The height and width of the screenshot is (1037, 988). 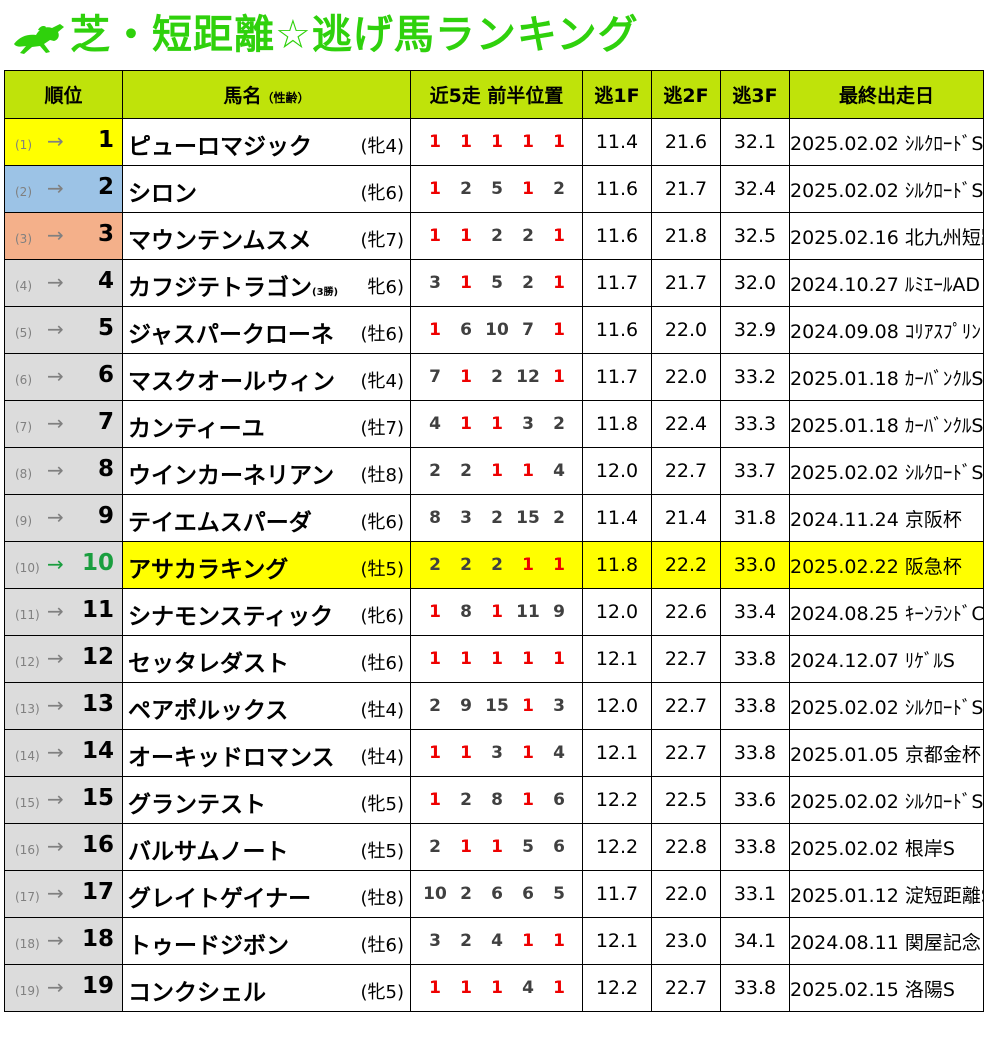 I want to click on rank-cell: (8) → 8, so click(x=63, y=471).